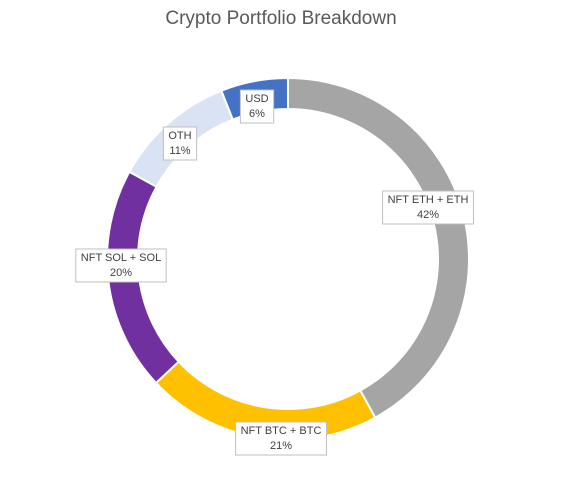 This screenshot has width=562, height=493. Describe the element at coordinates (428, 200) in the screenshot. I see `data-label-category: NFT ETH + ETH` at that location.